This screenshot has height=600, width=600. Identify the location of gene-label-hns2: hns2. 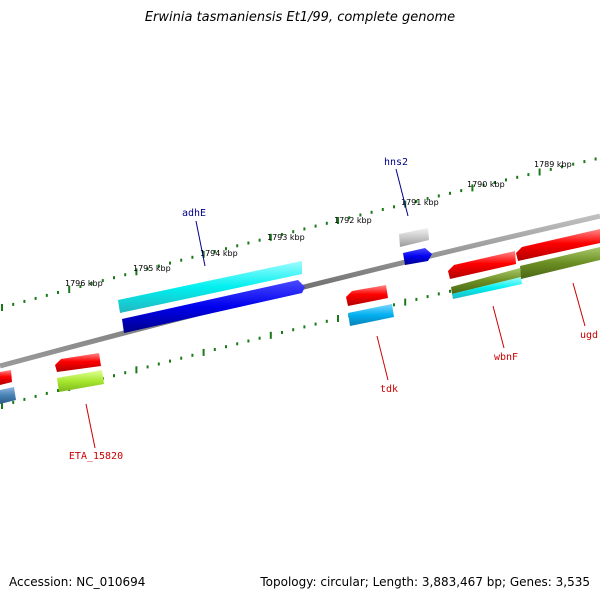
(396, 162).